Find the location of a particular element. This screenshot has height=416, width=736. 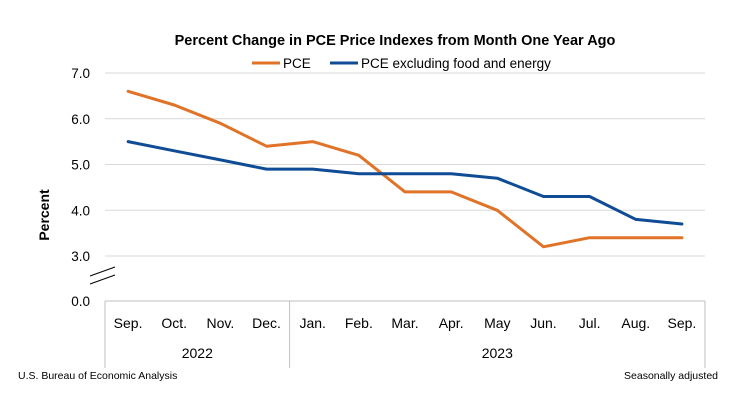

x-tick-label: Apr. is located at coordinates (451, 323).